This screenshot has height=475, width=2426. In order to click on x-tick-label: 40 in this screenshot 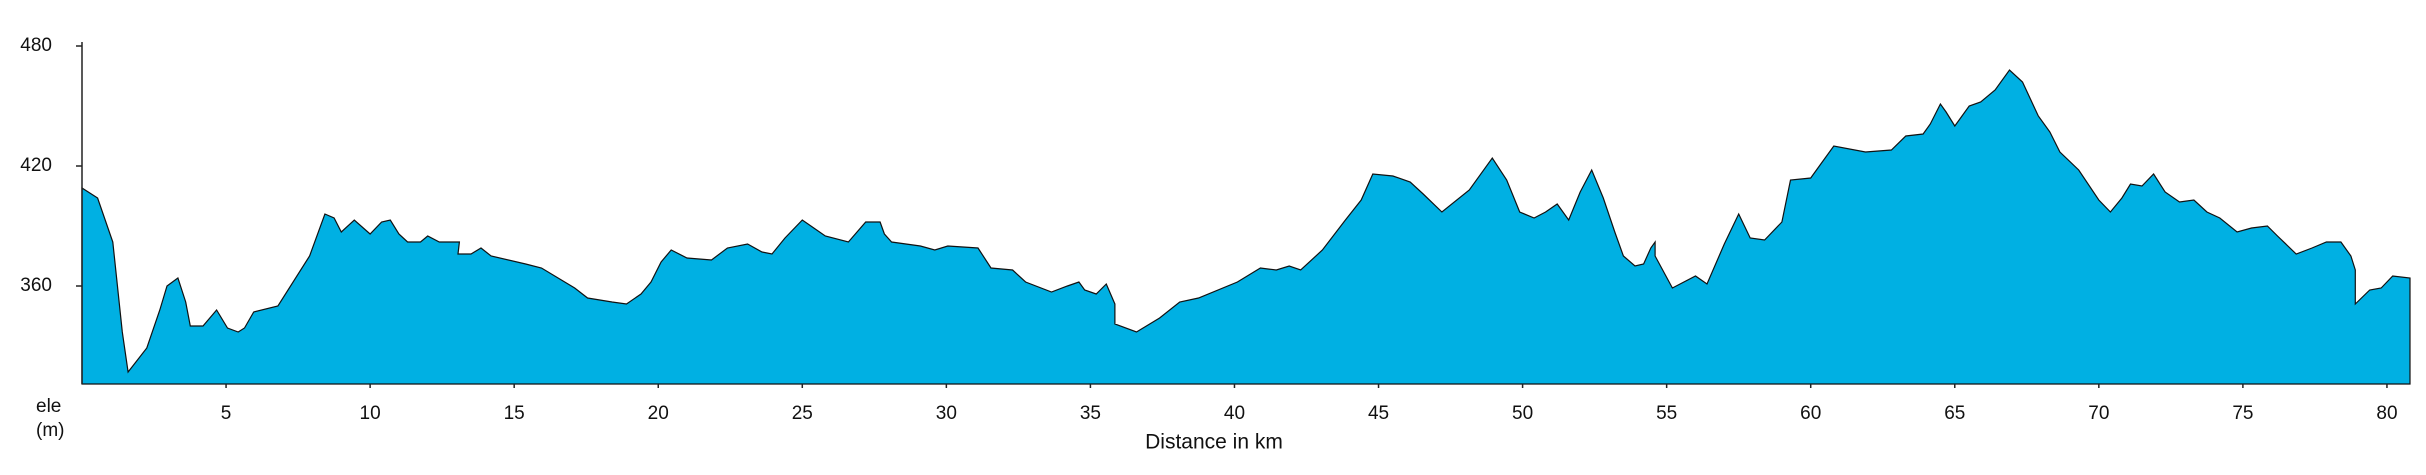, I will do `click(1234, 413)`.